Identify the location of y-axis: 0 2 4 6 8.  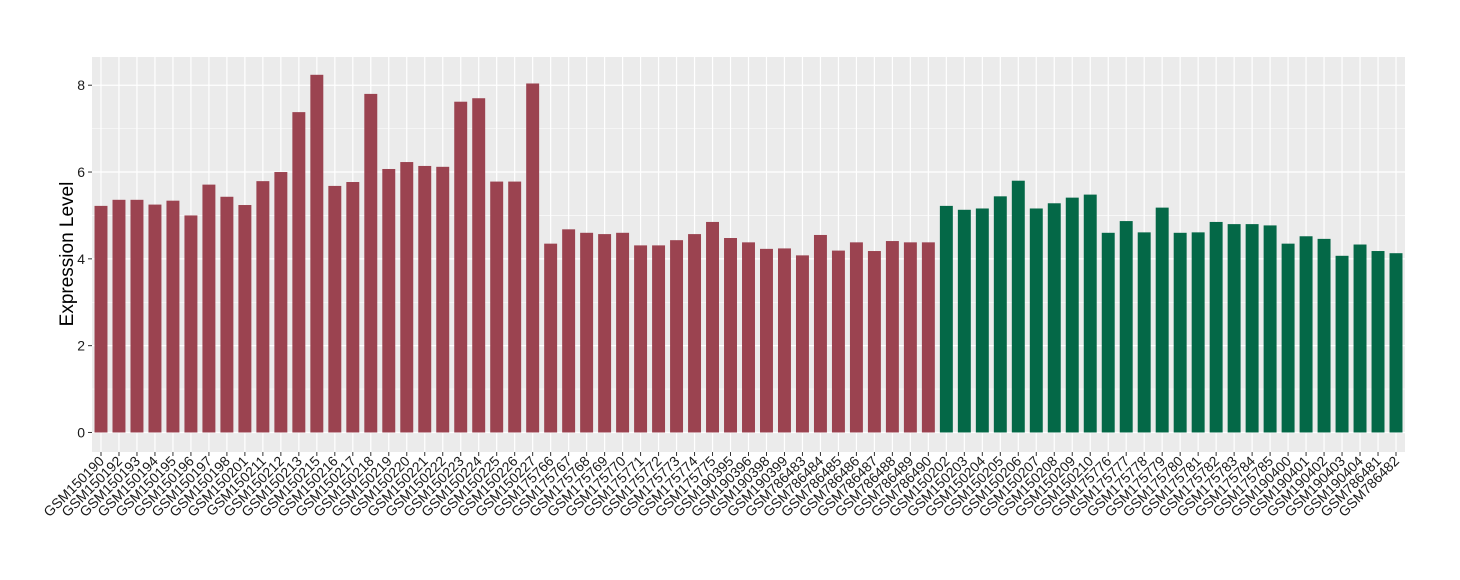
(84, 258).